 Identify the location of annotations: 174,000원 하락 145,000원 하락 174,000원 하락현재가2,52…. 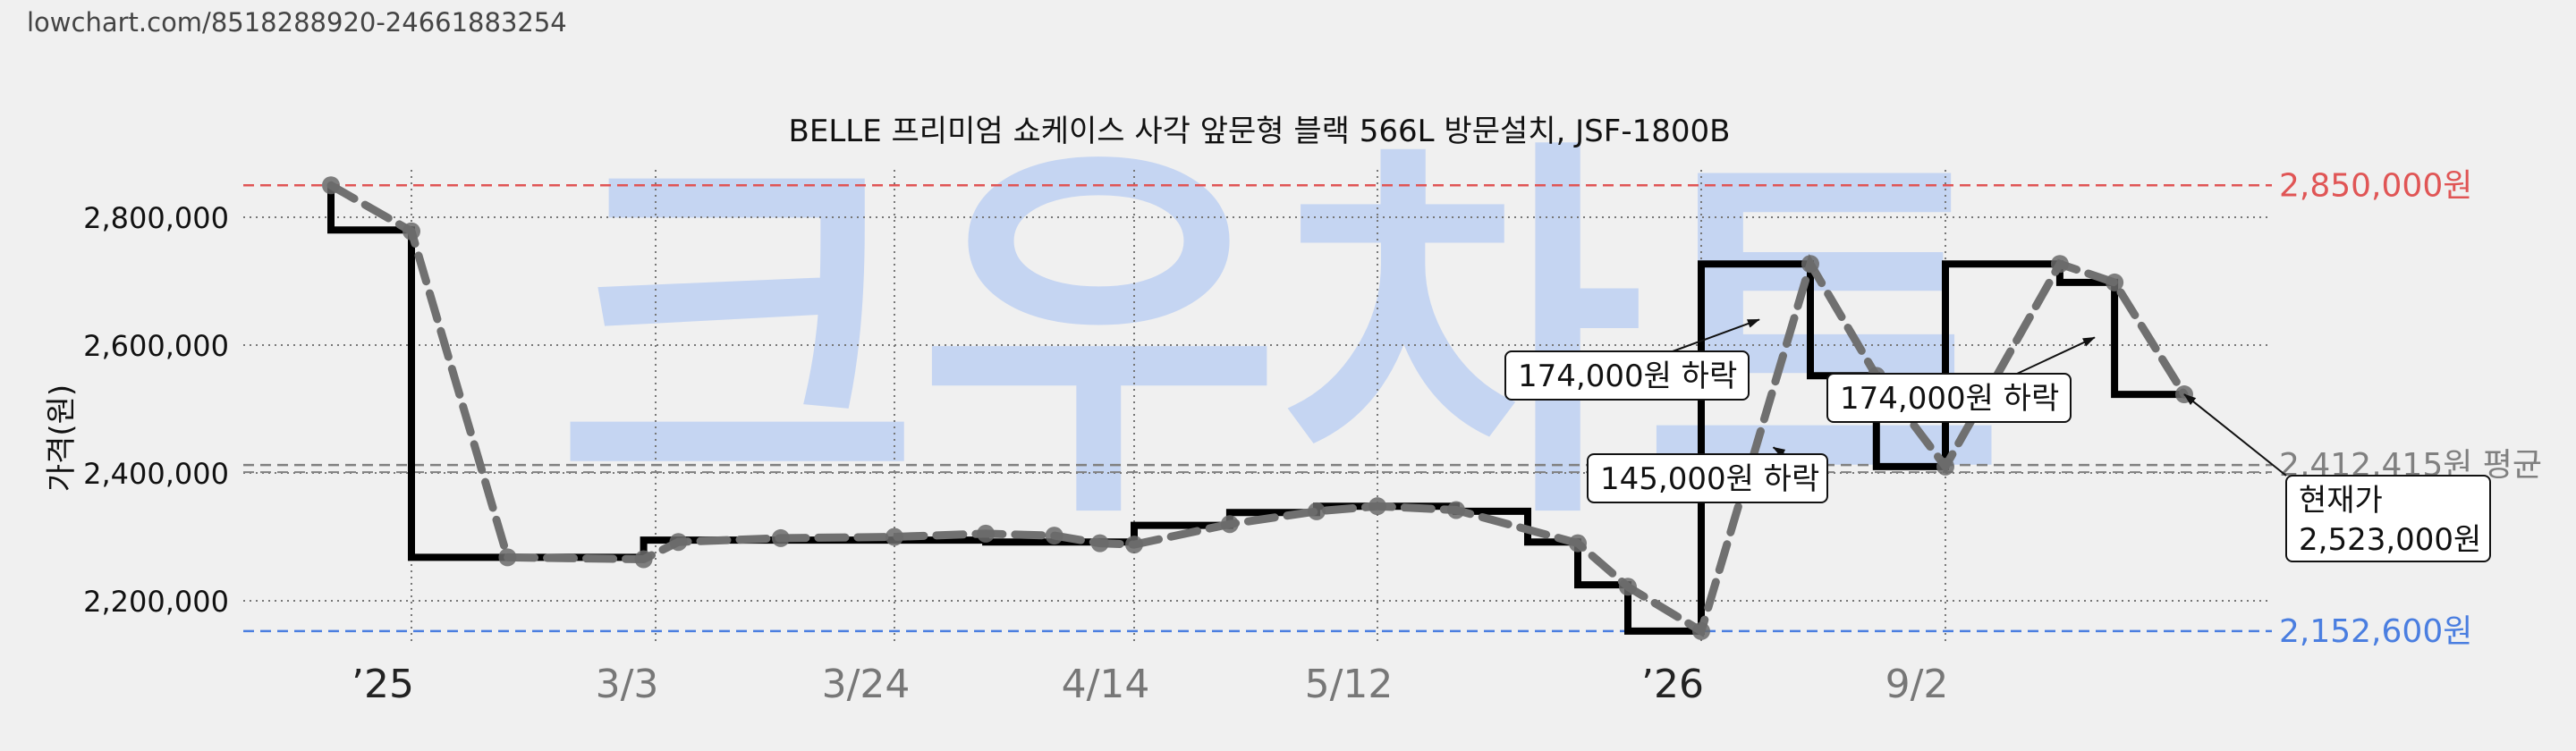
(1997, 440).